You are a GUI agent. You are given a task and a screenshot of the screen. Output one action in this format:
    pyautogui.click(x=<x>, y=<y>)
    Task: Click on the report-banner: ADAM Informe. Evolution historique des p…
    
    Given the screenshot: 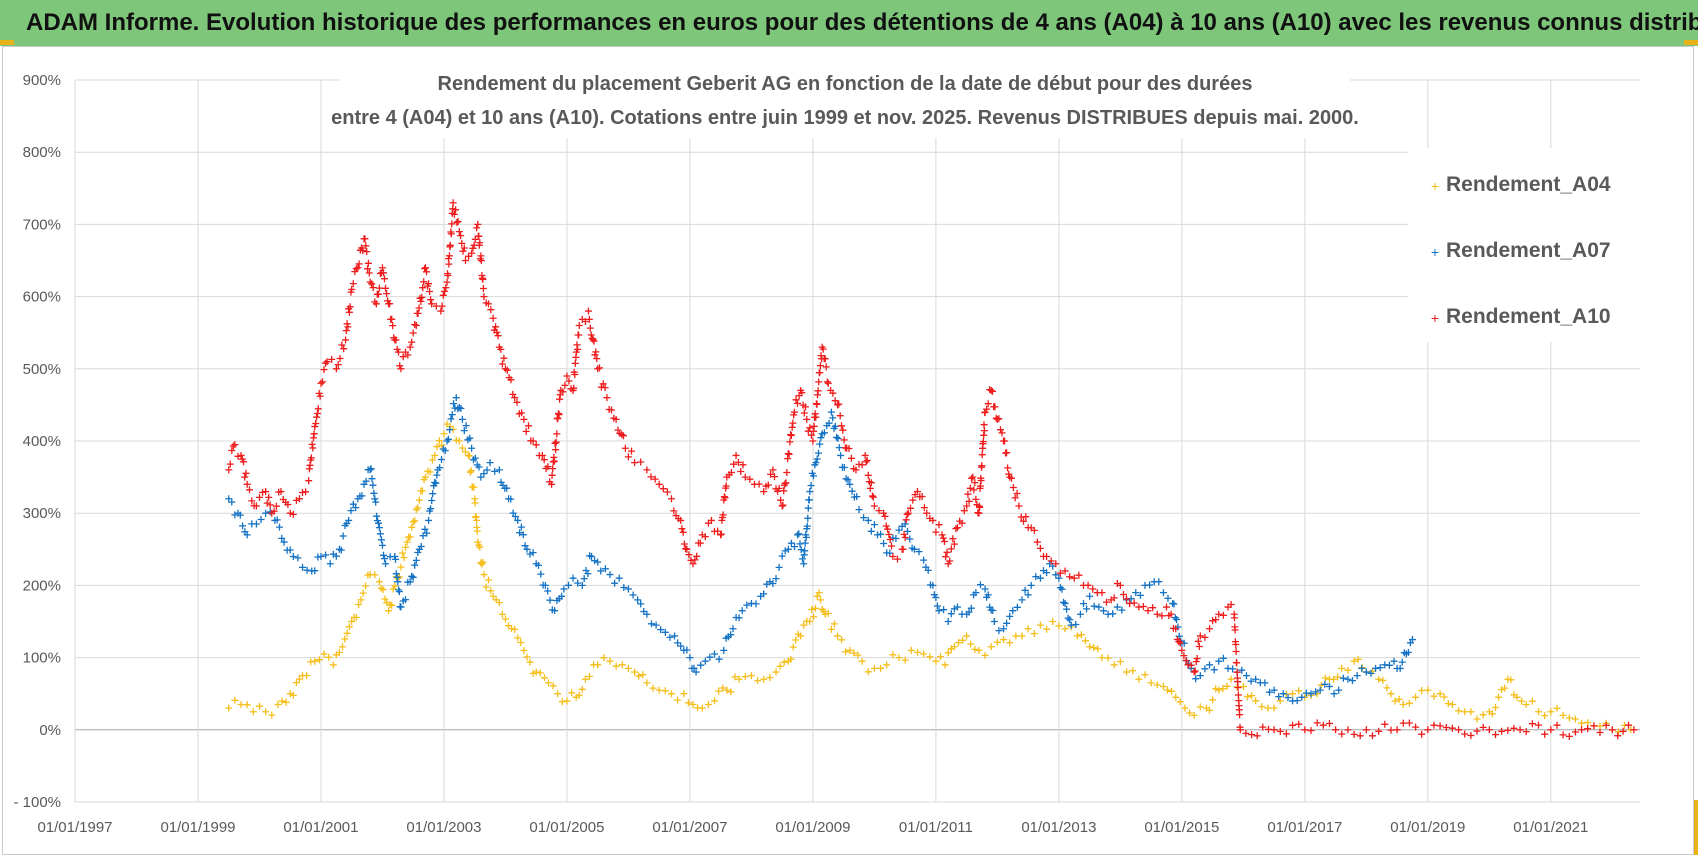 What is the action you would take?
    pyautogui.click(x=849, y=23)
    